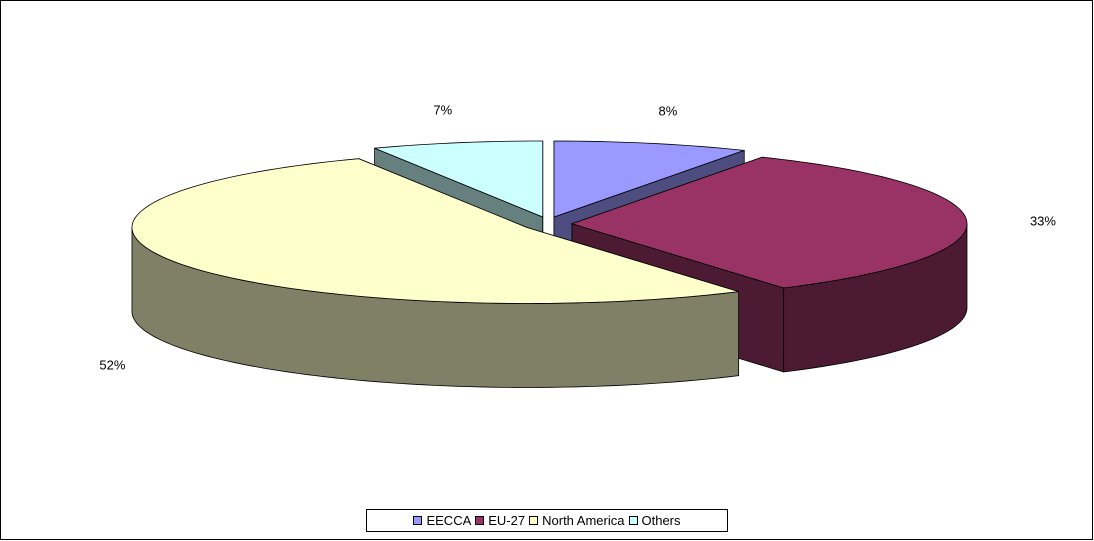  Describe the element at coordinates (449, 520) in the screenshot. I see `legend-label: EECCA` at that location.